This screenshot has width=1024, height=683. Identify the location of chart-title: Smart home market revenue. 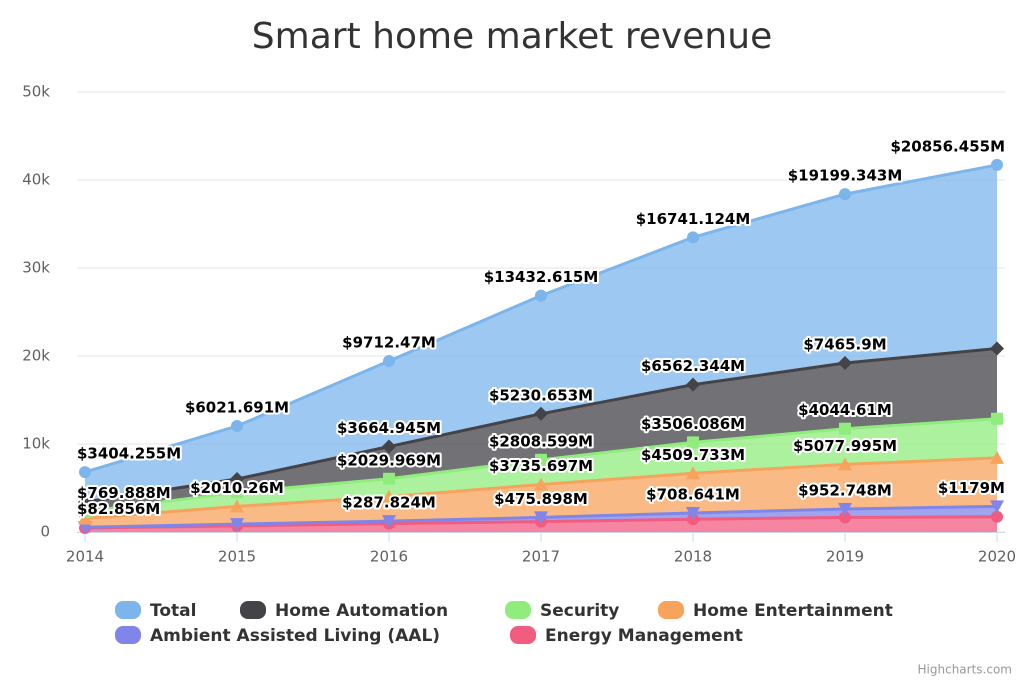
(512, 36).